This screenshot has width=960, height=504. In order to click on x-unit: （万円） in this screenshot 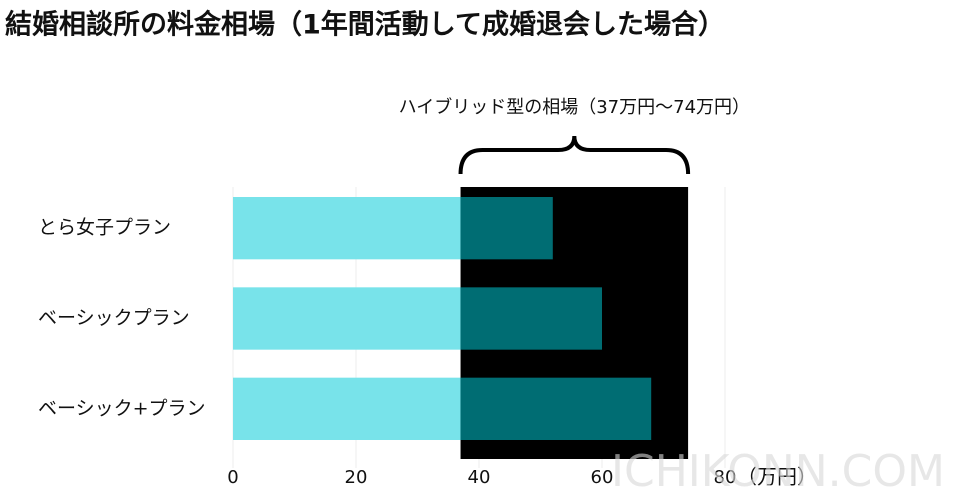, I will do `click(777, 477)`.